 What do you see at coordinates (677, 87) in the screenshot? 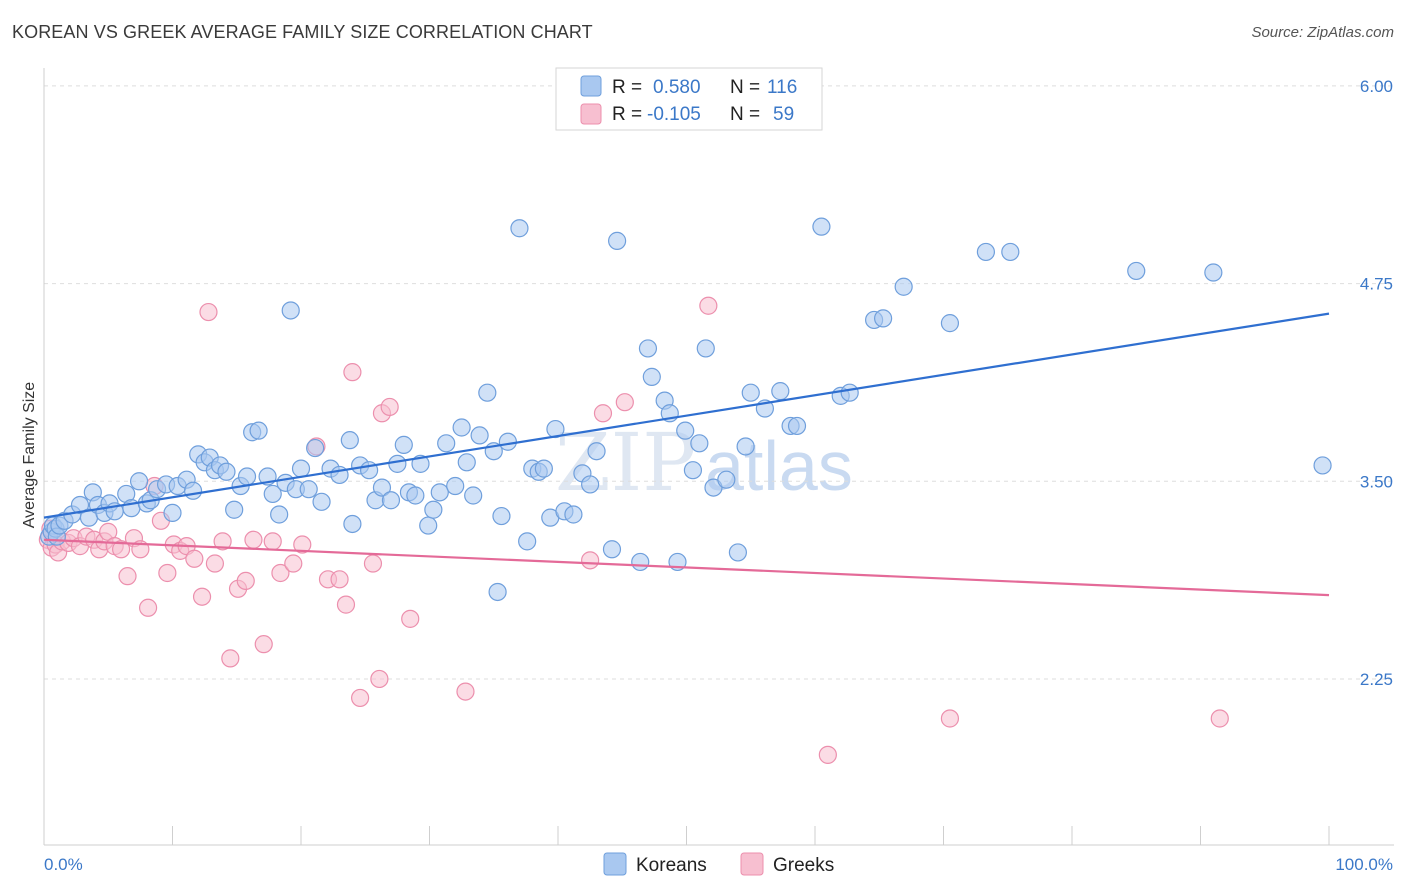
I see `legend-koreans-r-value: 0.580` at bounding box center [677, 87].